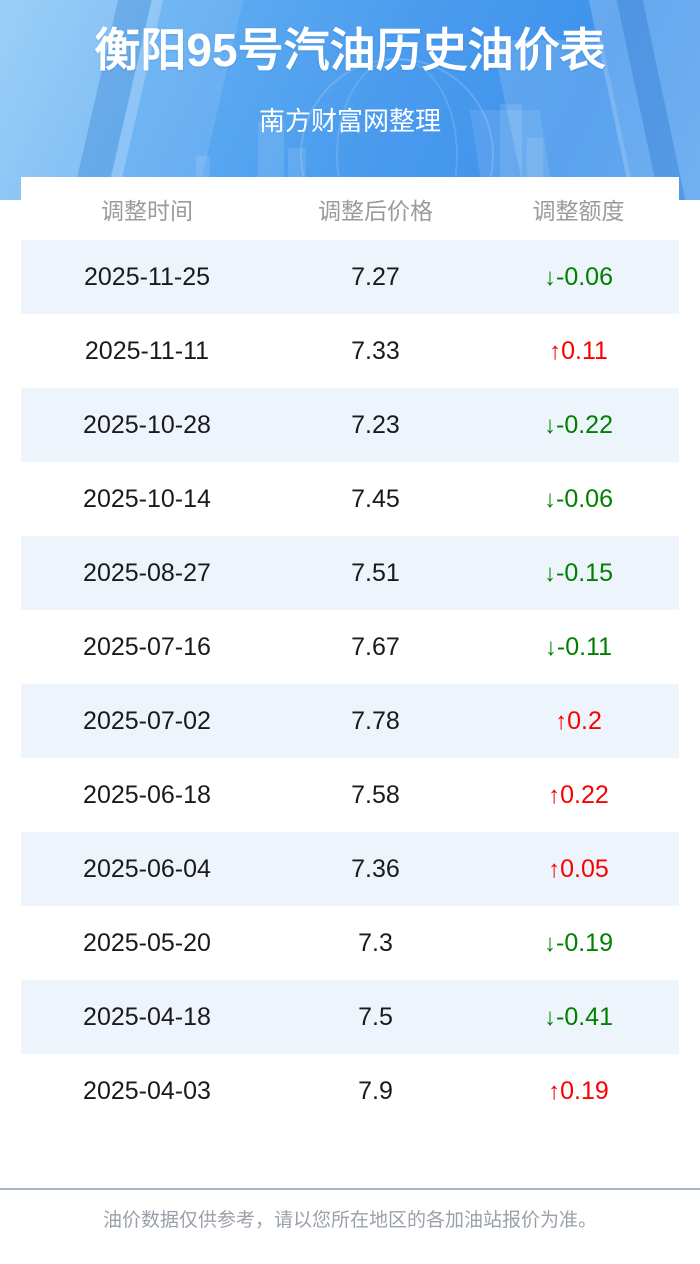  I want to click on cell-date: 2025-06-18, so click(147, 795).